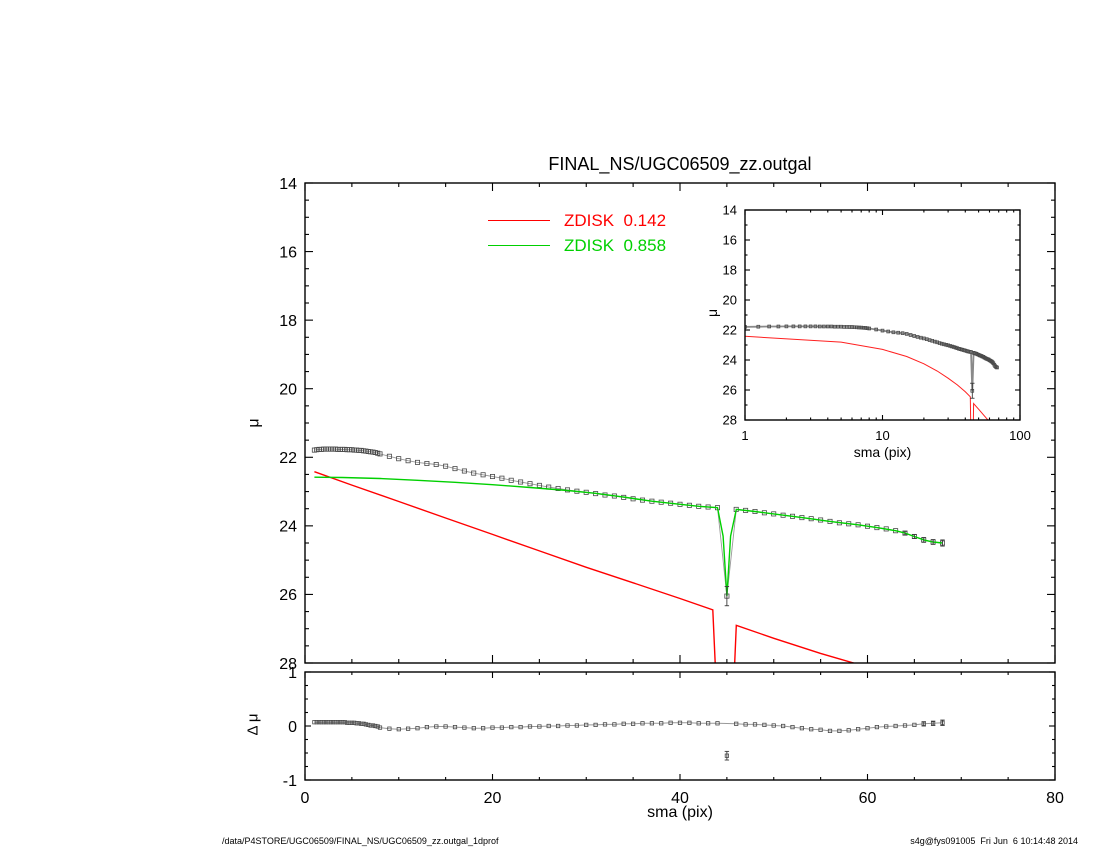  Describe the element at coordinates (680, 164) in the screenshot. I see `plot-title: FINAL_NS/UGC06509_zz.outgal` at that location.